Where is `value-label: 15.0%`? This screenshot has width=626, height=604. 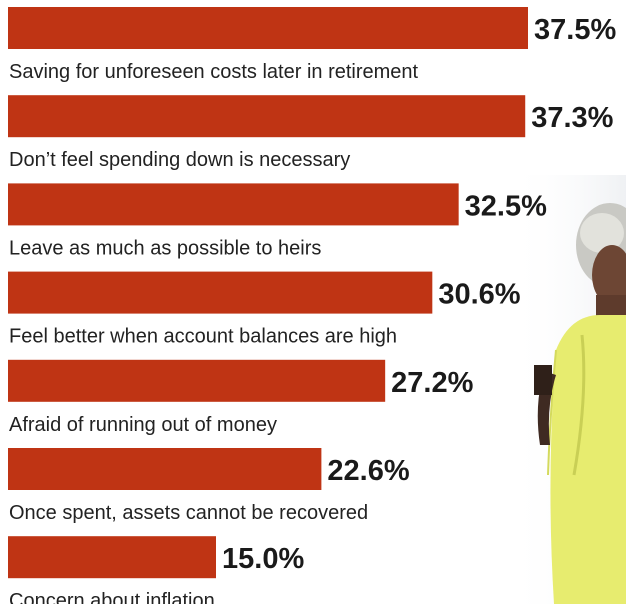 value-label: 15.0% is located at coordinates (263, 559).